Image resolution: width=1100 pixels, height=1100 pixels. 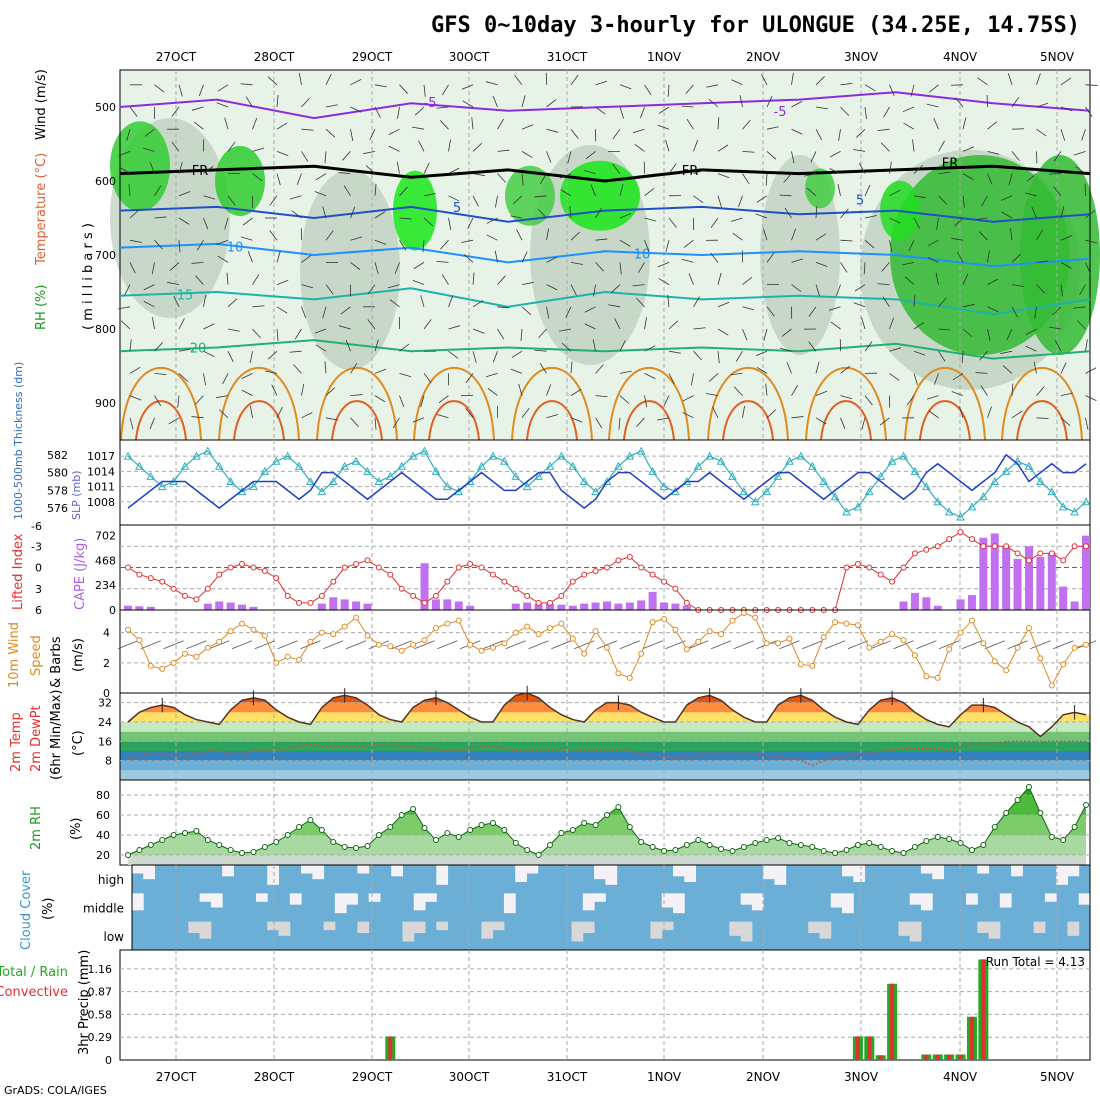 What do you see at coordinates (430, 103) in the screenshot?
I see `contour-label: -5` at bounding box center [430, 103].